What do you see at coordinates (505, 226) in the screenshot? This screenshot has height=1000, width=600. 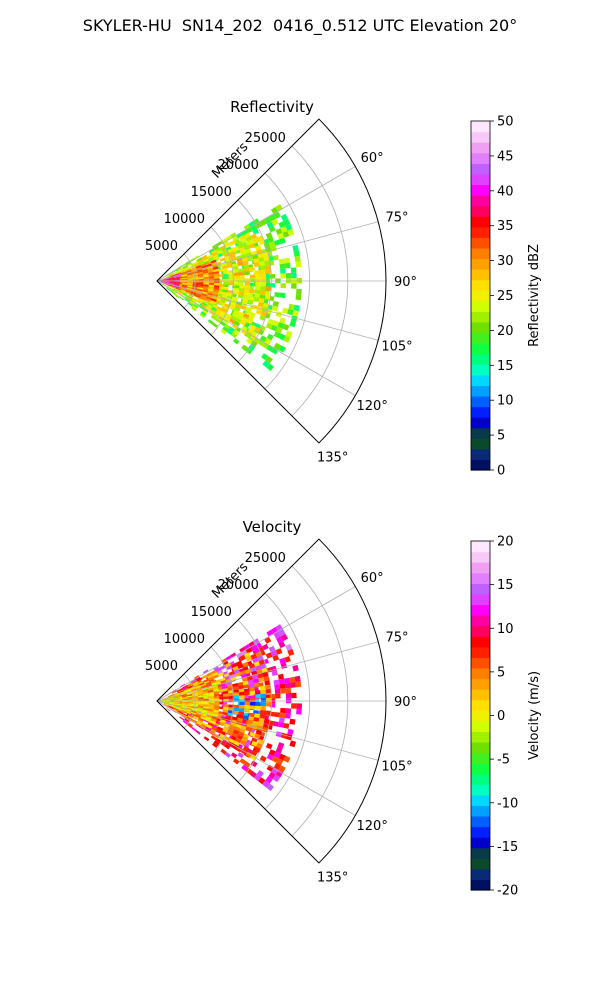 I see `colorbar-tick-label: 35` at bounding box center [505, 226].